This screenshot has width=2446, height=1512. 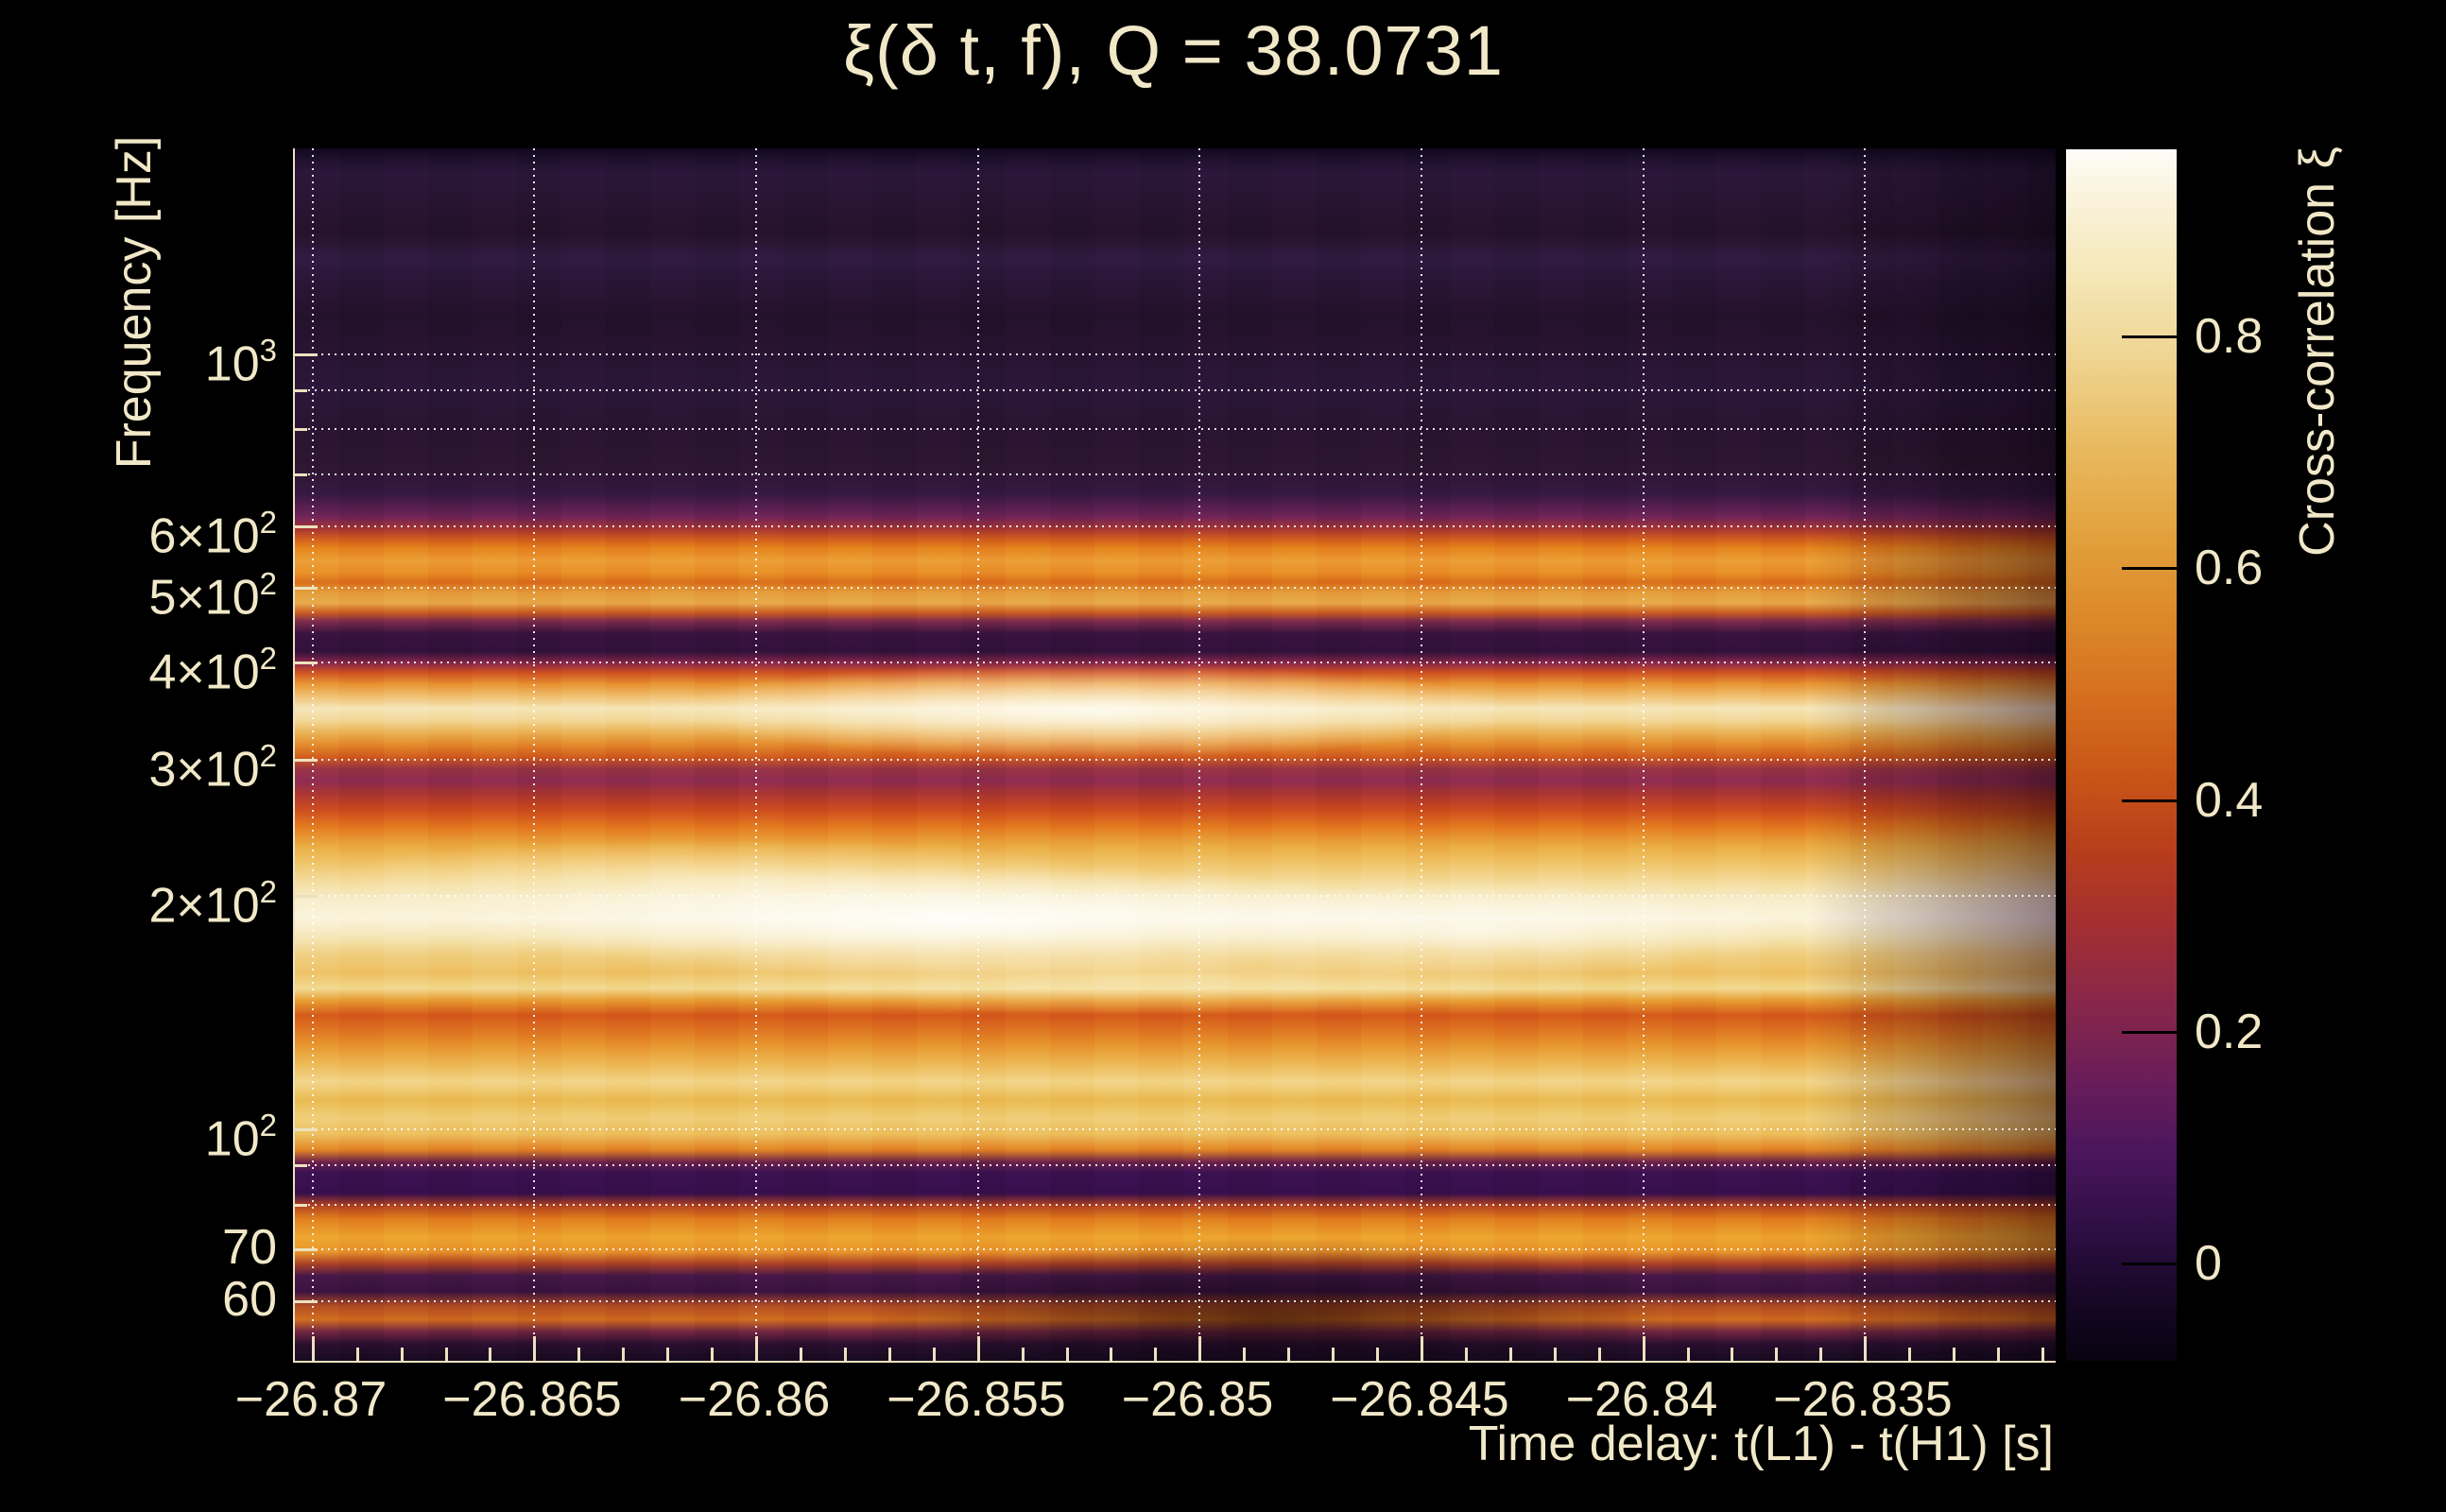 I want to click on x-tick-label: −26.86, so click(x=754, y=1399).